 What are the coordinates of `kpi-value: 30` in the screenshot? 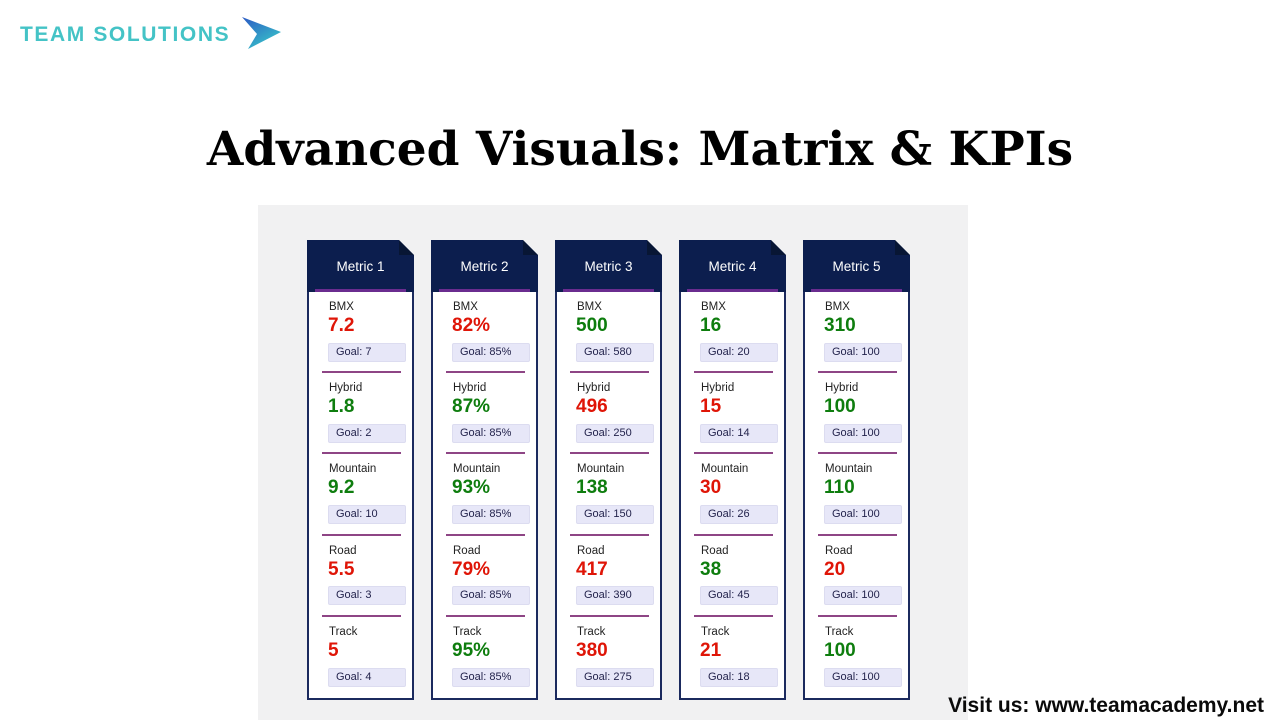 It's located at (711, 488).